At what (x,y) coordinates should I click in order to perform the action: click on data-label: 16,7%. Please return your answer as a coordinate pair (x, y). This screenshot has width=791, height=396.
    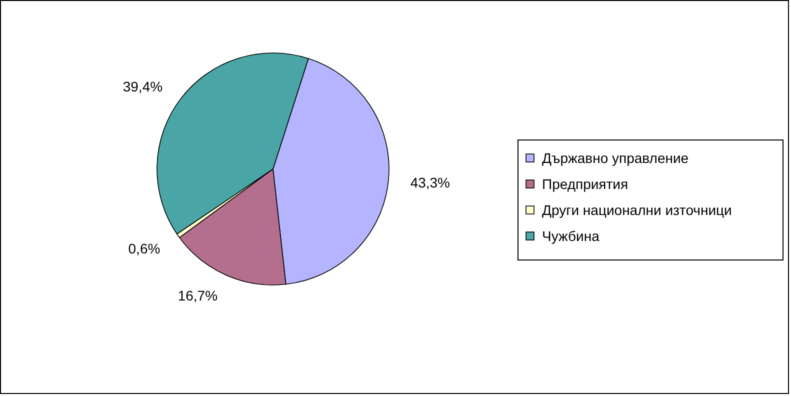
    Looking at the image, I should click on (198, 295).